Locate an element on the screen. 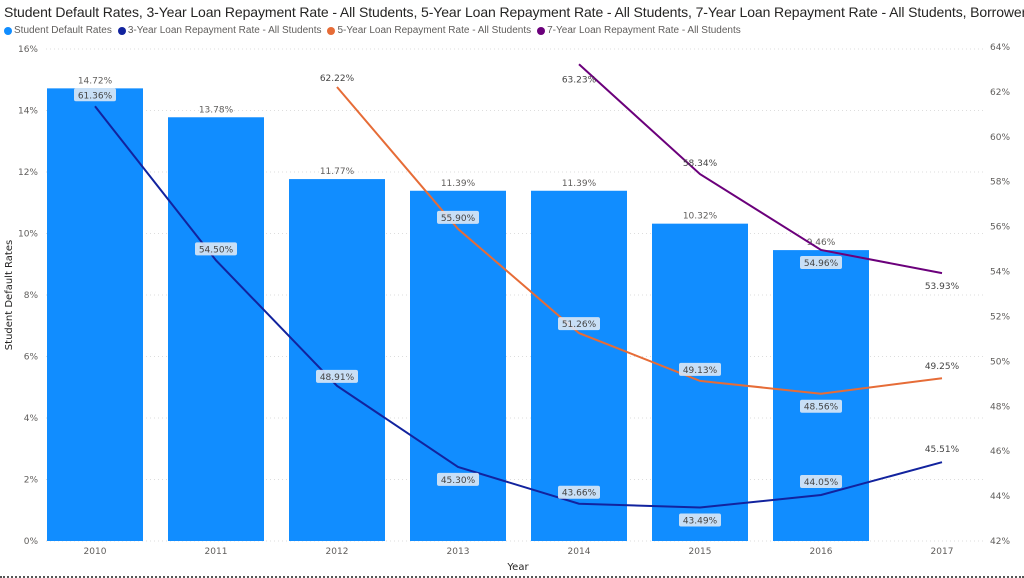 The image size is (1024, 578). line-data-label: 43.49% is located at coordinates (700, 522).